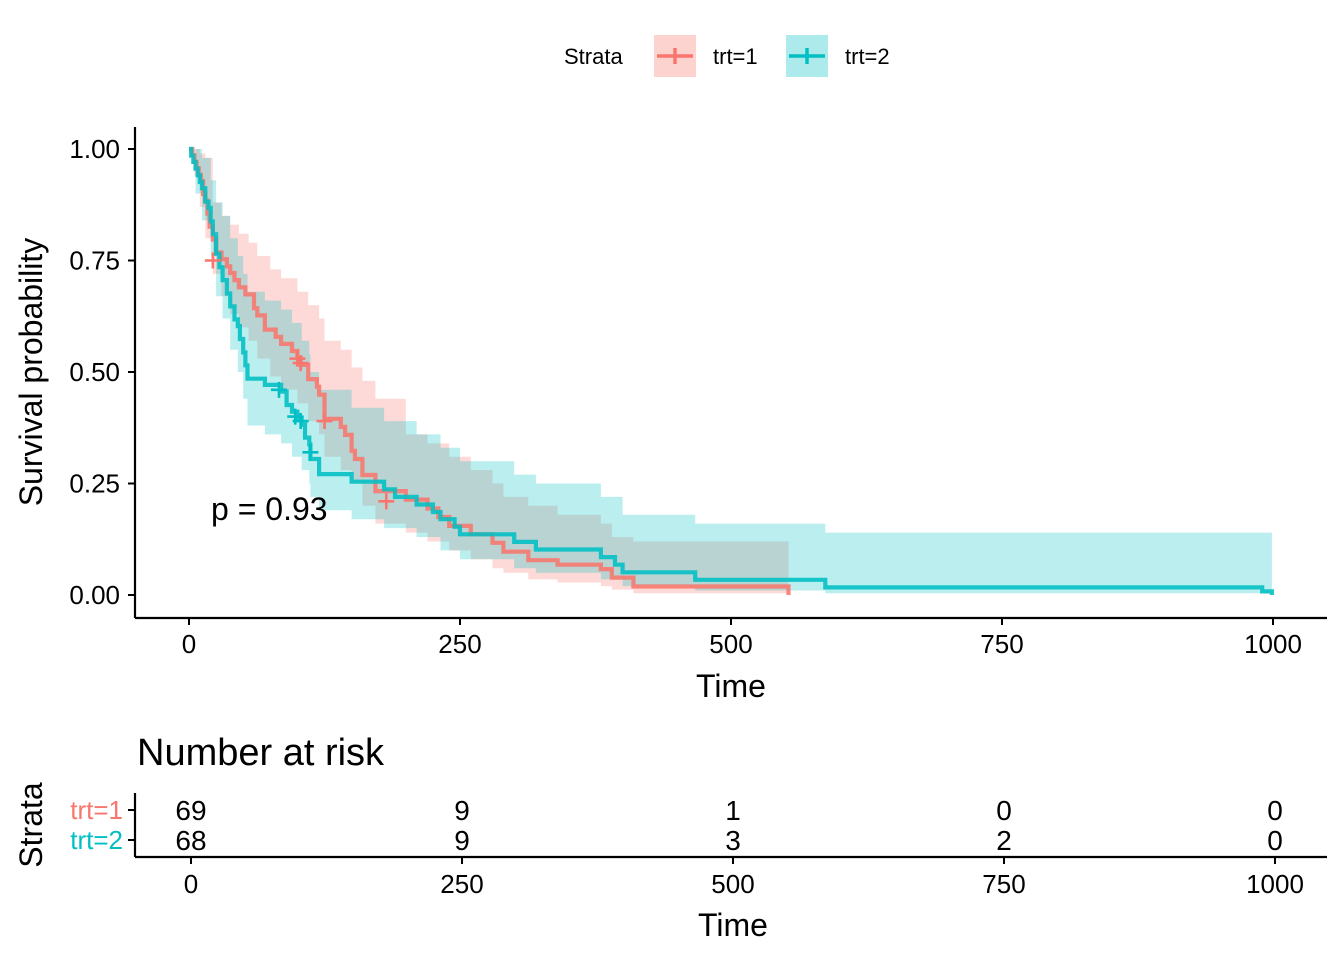 This screenshot has height=960, width=1344. Describe the element at coordinates (706, 56) in the screenshot. I see `legend-item-trt1: trt=1` at that location.